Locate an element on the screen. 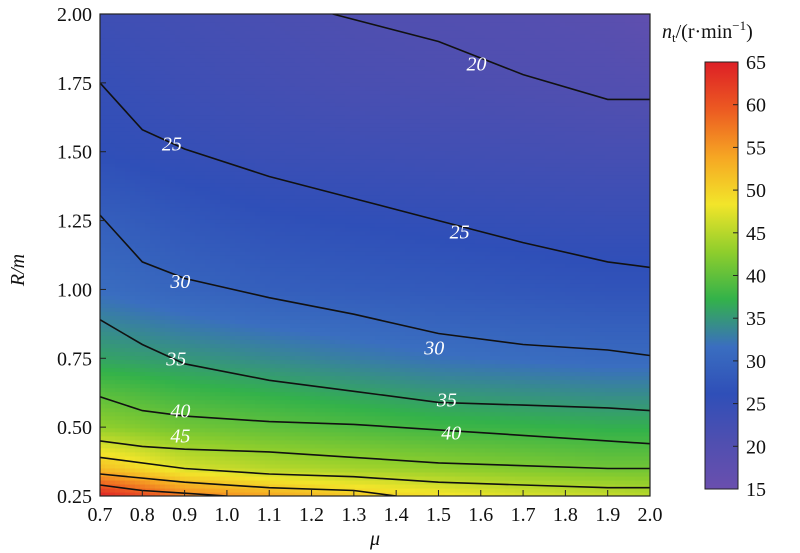 This screenshot has width=800, height=553. x-tick-label: 1.3 is located at coordinates (353, 515).